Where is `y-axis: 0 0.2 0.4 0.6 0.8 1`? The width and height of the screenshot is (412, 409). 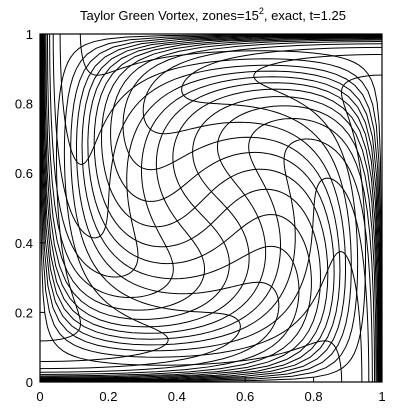
y-axis: 0 0.2 0.4 0.6 0.8 1 is located at coordinates (30, 208).